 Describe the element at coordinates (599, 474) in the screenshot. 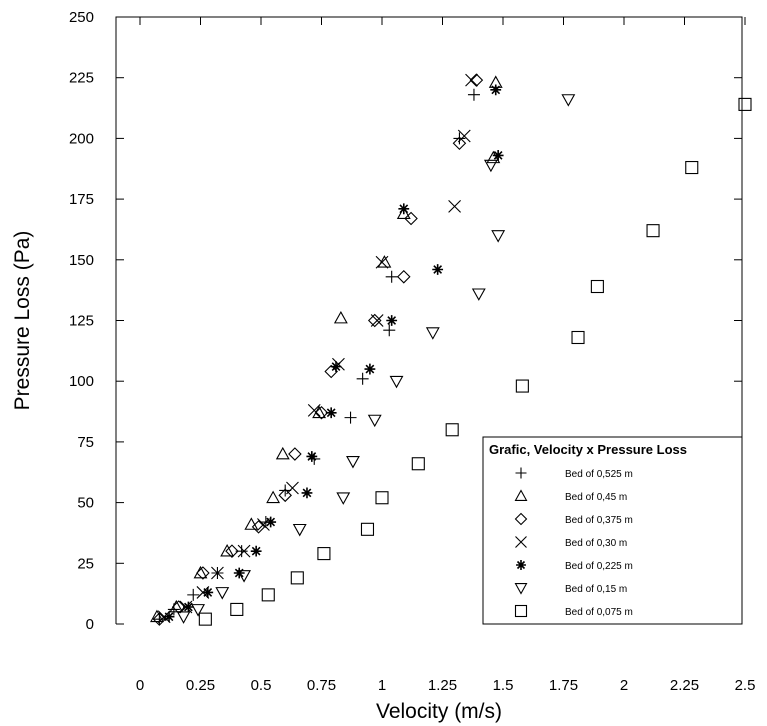

I see `legend-label: Bed of 0,525 m` at that location.